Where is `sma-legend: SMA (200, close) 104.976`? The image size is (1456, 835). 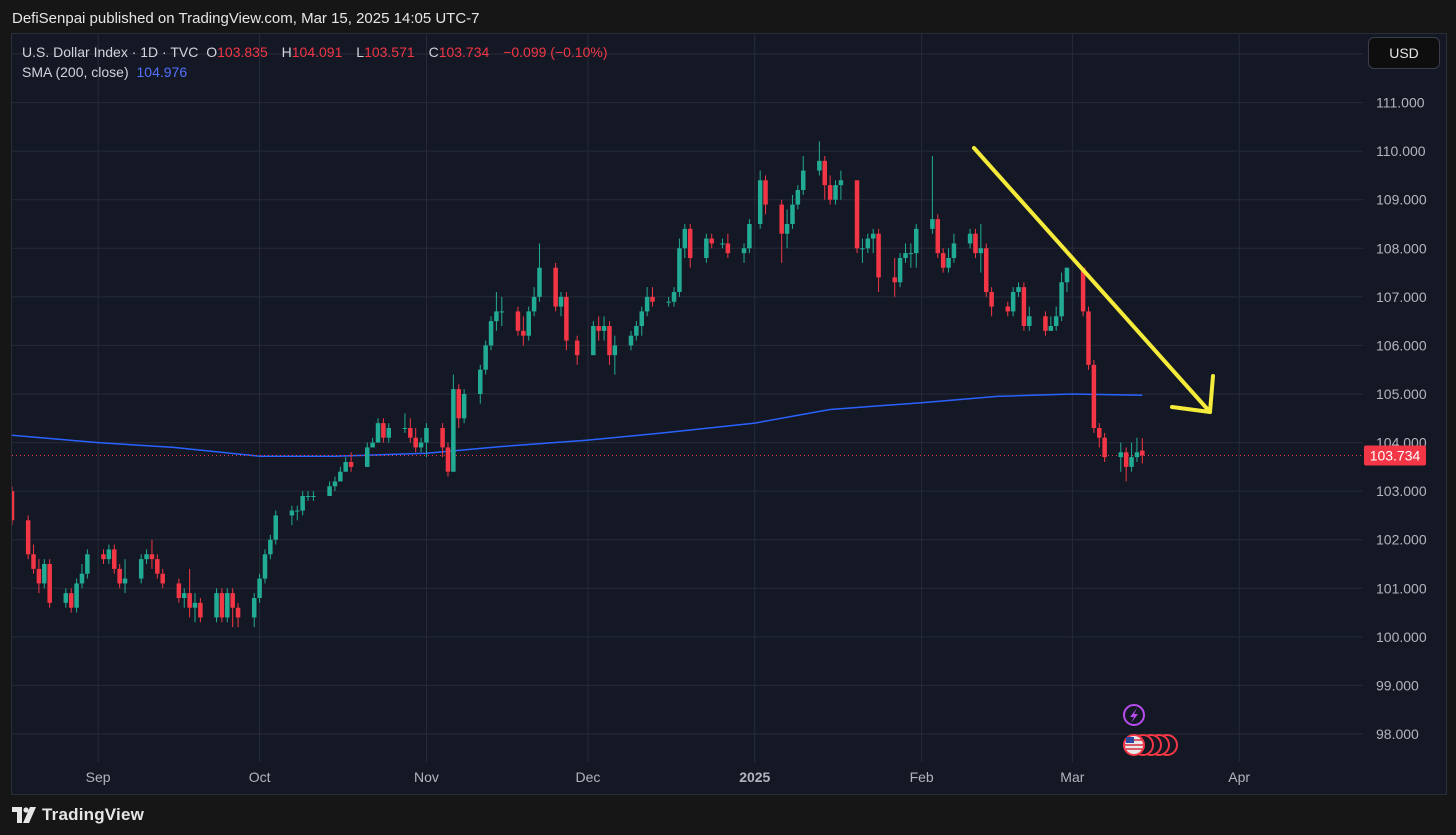 sma-legend: SMA (200, close) 104.976 is located at coordinates (319, 72).